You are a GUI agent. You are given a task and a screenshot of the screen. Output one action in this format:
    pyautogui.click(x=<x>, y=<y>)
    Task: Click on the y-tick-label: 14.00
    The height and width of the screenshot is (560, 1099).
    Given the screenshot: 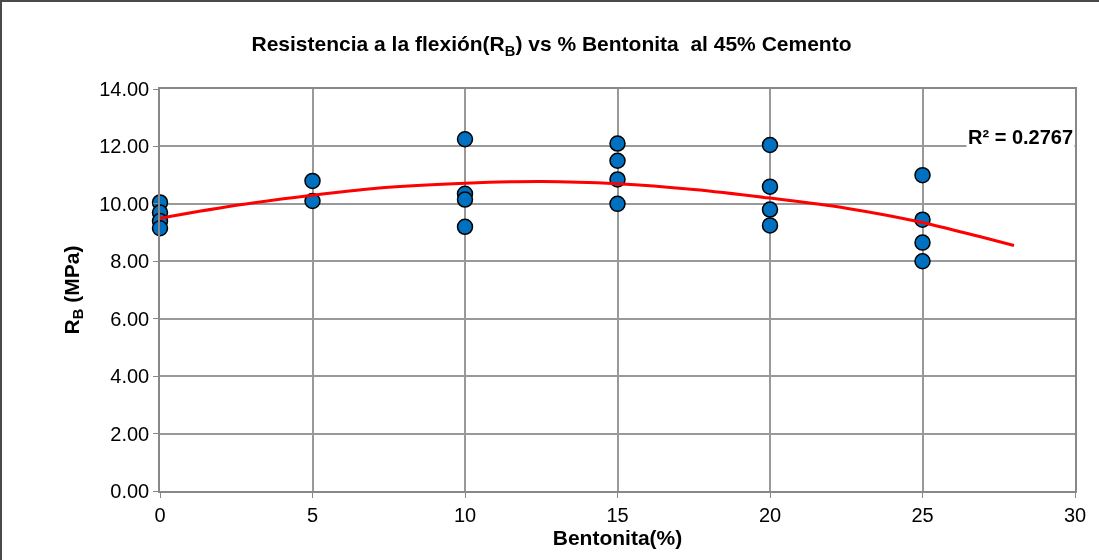 What is the action you would take?
    pyautogui.click(x=124, y=89)
    